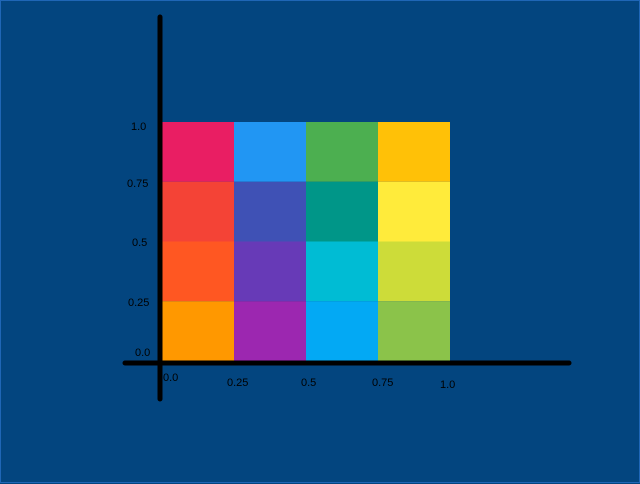  What do you see at coordinates (238, 383) in the screenshot?
I see `x-tick-label: 0.25` at bounding box center [238, 383].